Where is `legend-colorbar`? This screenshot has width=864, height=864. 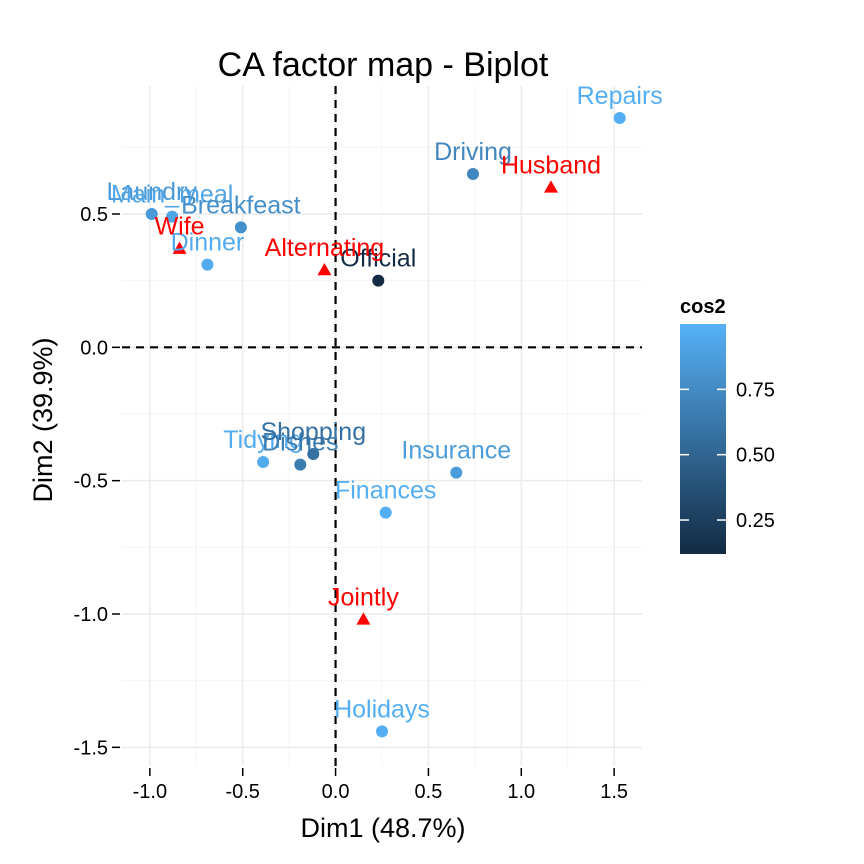
legend-colorbar is located at coordinates (703, 439).